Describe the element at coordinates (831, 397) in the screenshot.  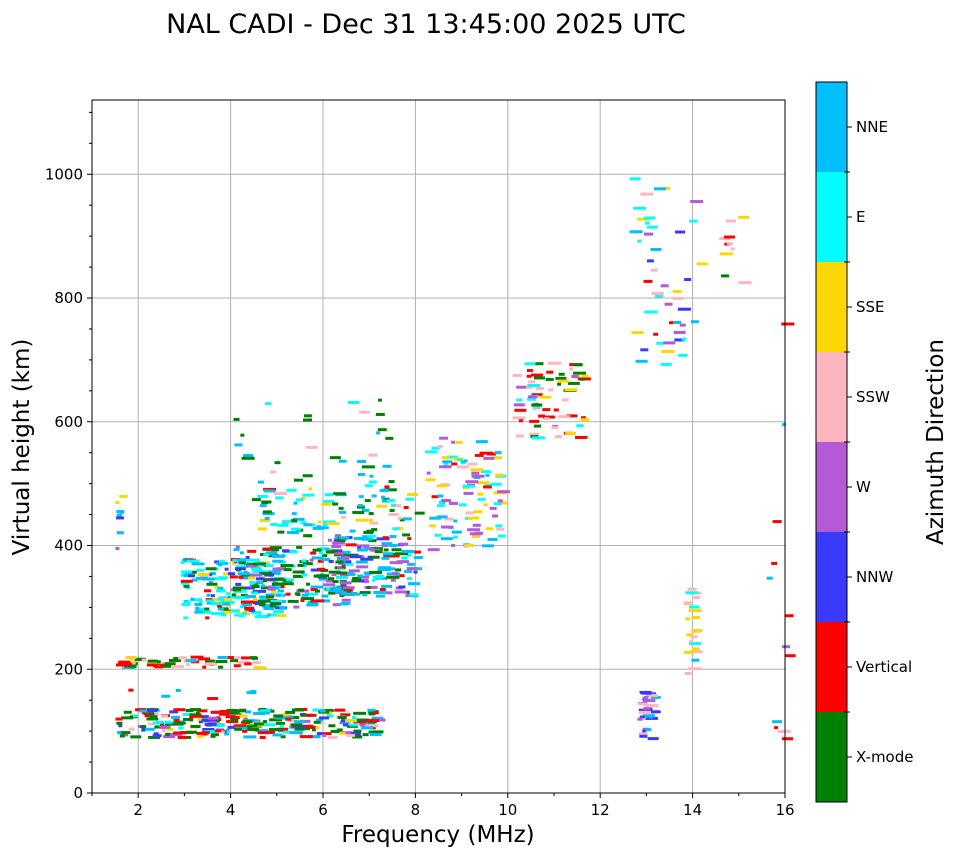
I see `colorbar-segment` at that location.